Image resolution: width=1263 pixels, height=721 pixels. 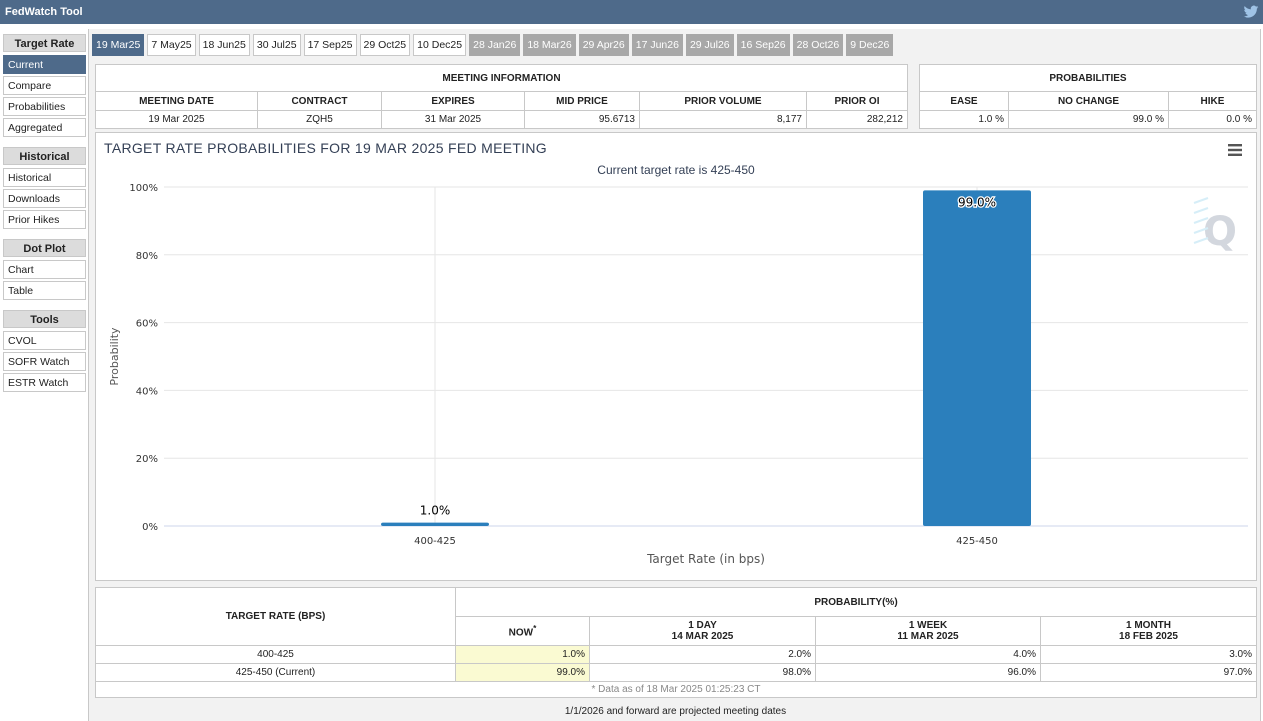 I want to click on col-now-label: NOW, so click(x=521, y=633).